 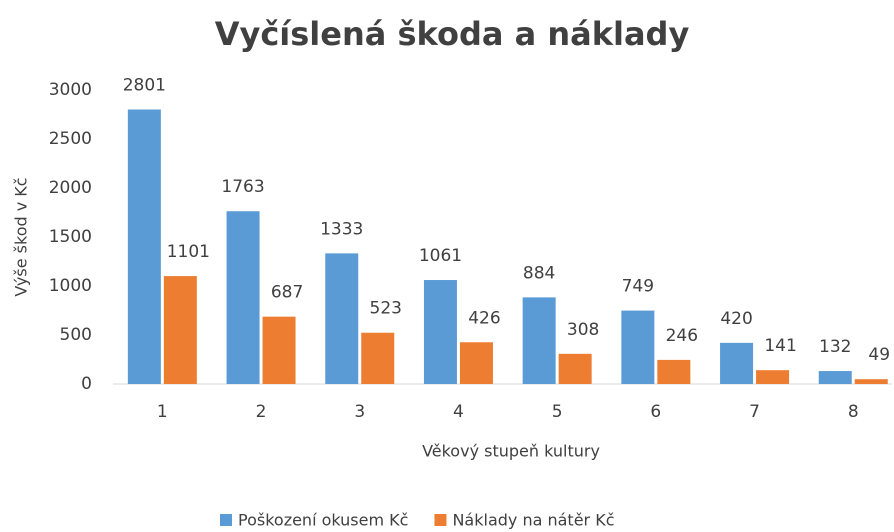 What do you see at coordinates (655, 412) in the screenshot?
I see `x-tick-label: 6` at bounding box center [655, 412].